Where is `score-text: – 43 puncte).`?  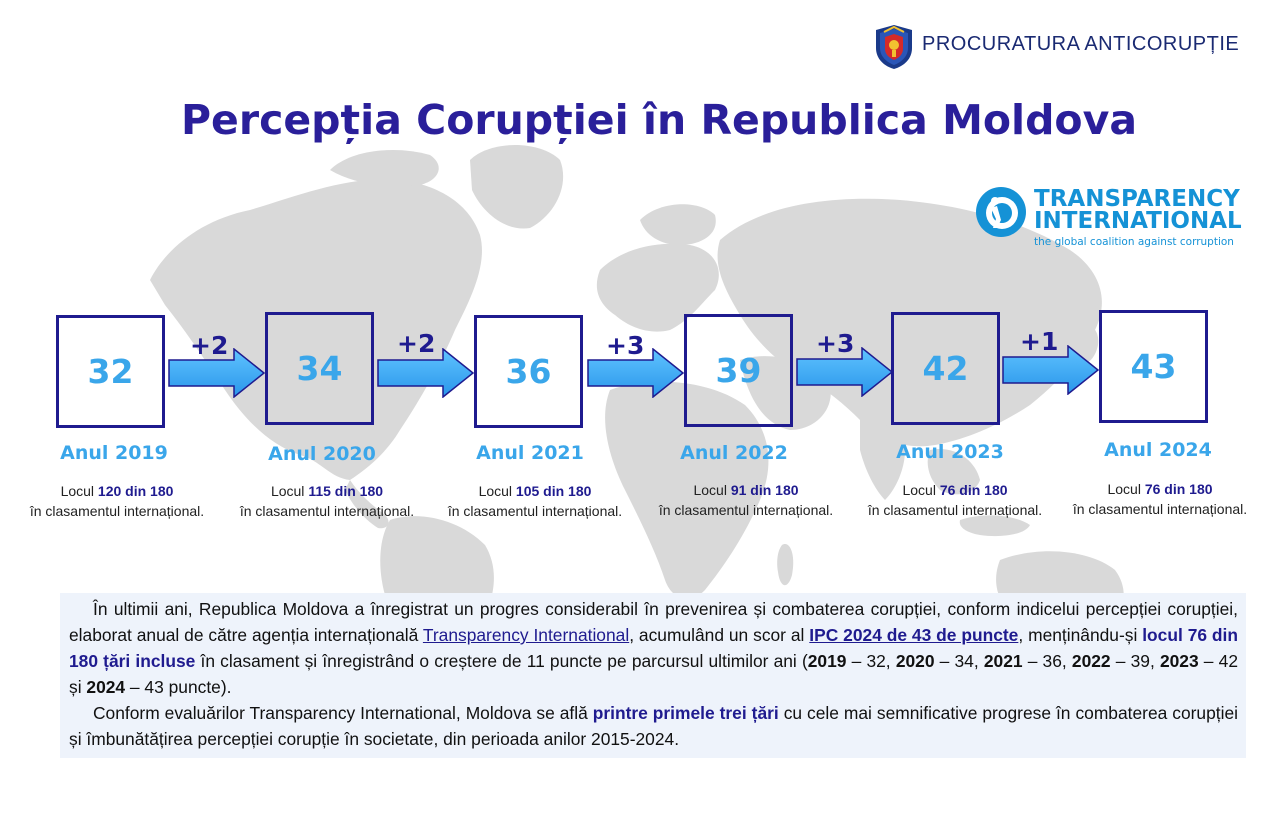 score-text: – 43 puncte). is located at coordinates (178, 687).